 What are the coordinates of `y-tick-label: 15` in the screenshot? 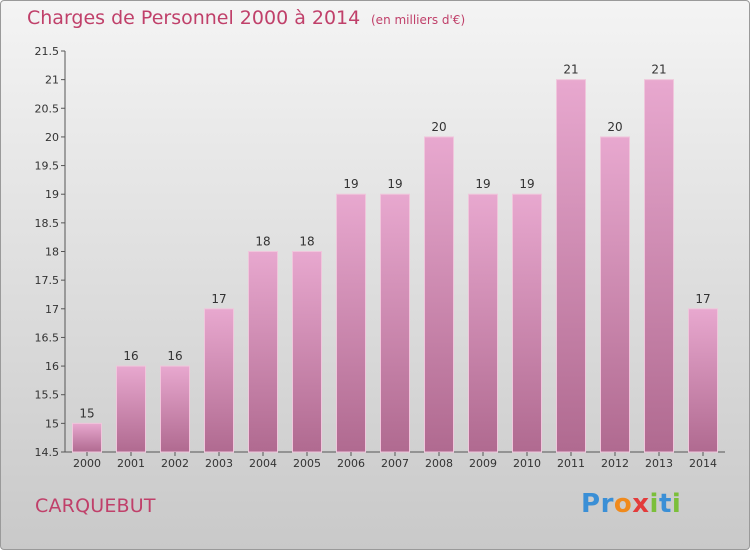 It's located at (52, 423).